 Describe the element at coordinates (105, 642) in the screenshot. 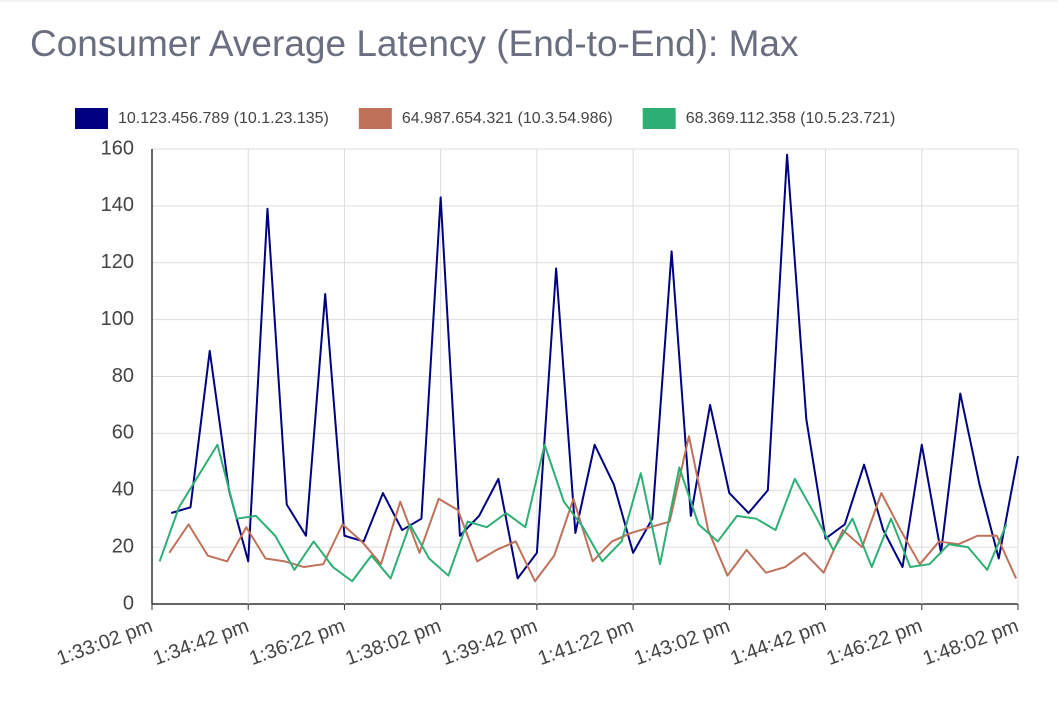

I see `x-tick-label: 1:33:02 pm` at that location.